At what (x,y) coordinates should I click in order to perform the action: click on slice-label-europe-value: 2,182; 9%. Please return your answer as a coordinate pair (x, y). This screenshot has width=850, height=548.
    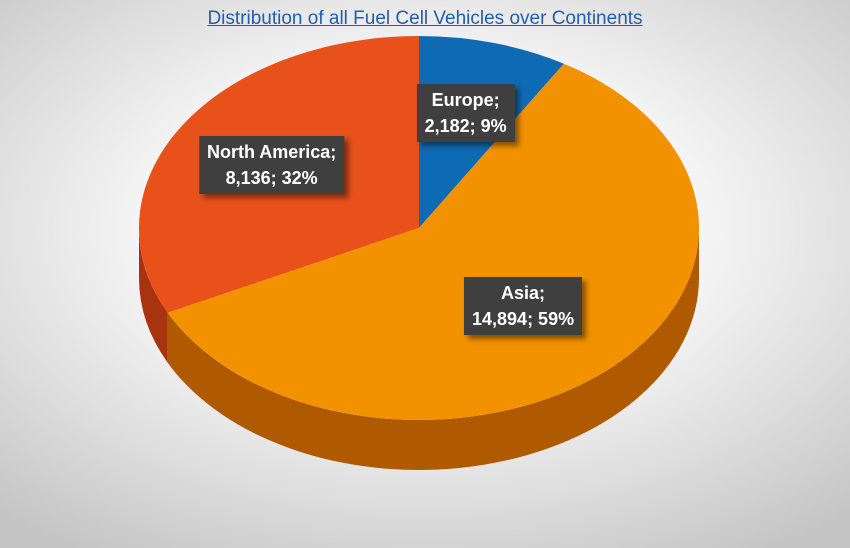
    Looking at the image, I should click on (465, 126).